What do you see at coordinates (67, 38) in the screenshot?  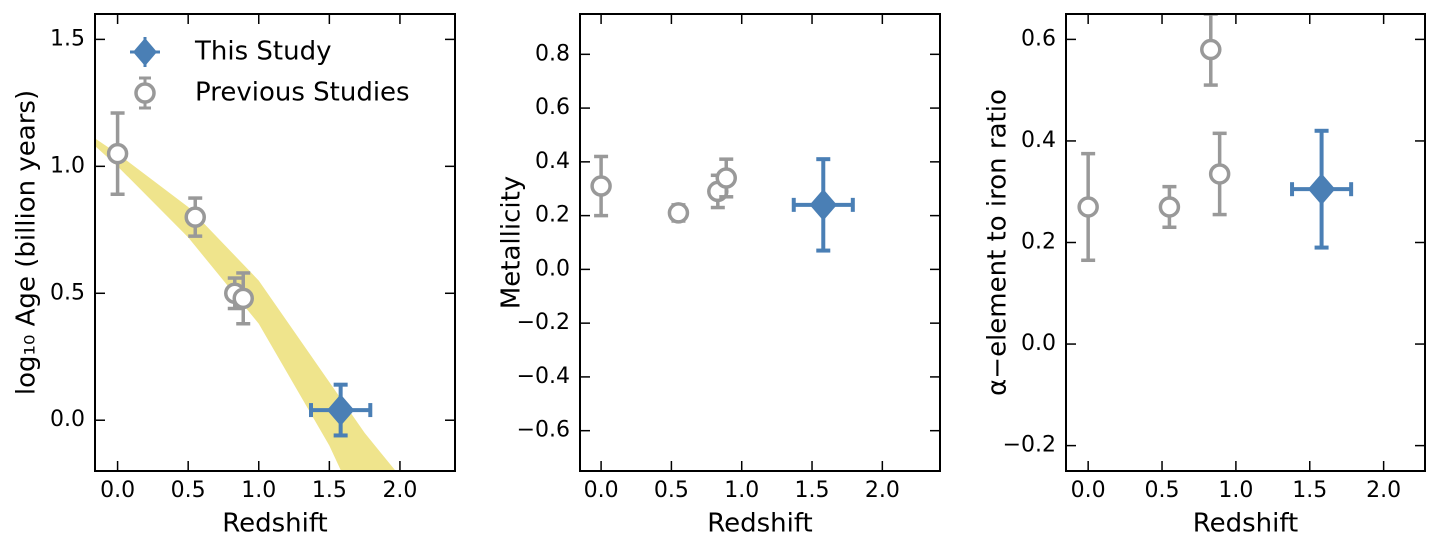 I see `y-tick-label: 1.5` at bounding box center [67, 38].